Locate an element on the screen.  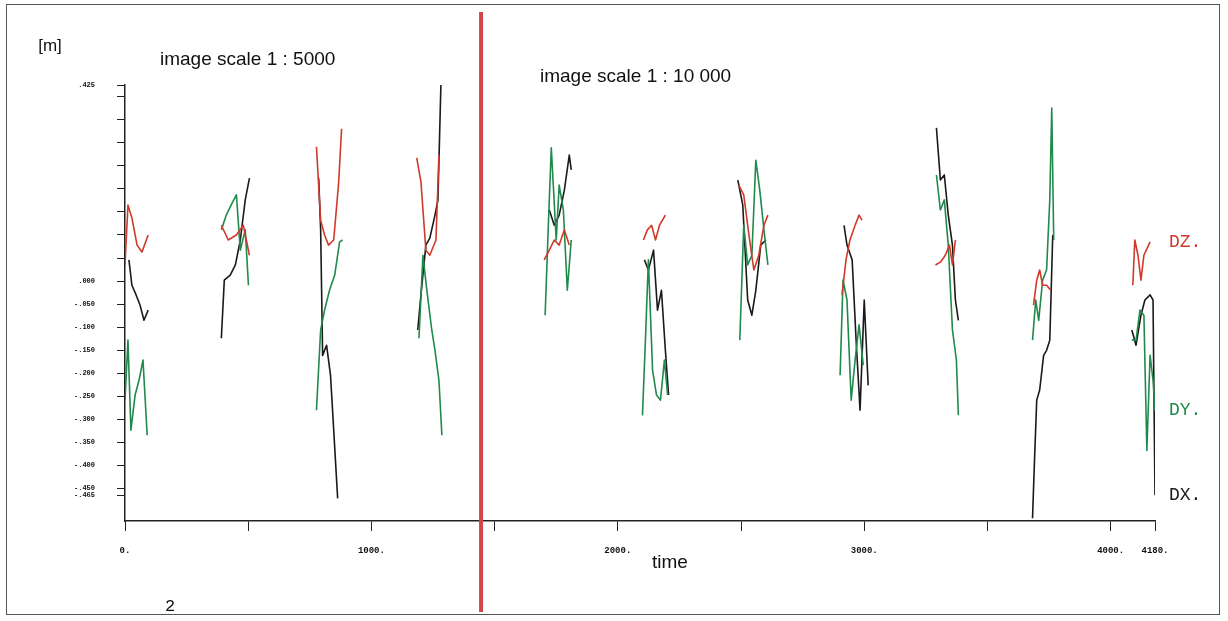
x-tick-label: 0. is located at coordinates (125, 550).